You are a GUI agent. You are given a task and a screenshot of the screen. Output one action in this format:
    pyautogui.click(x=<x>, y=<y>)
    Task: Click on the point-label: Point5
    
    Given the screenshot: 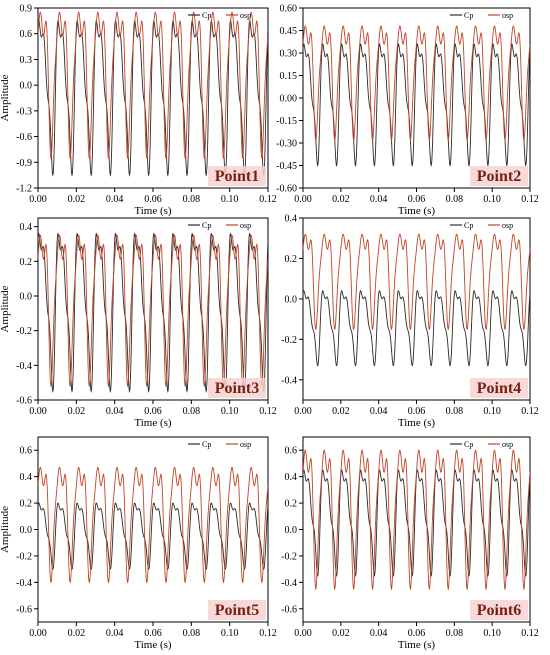 What is the action you would take?
    pyautogui.click(x=237, y=610)
    